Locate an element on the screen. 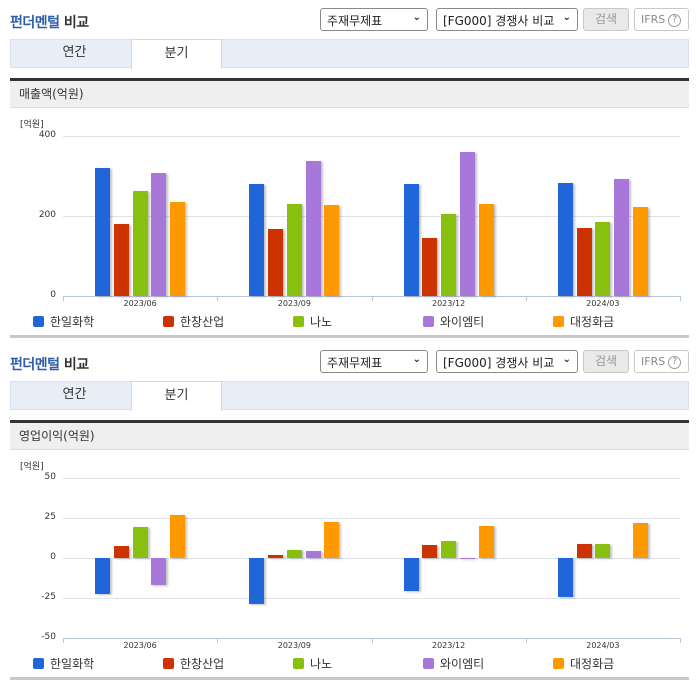 The height and width of the screenshot is (684, 696). y-tick-label: 25 is located at coordinates (50, 517).